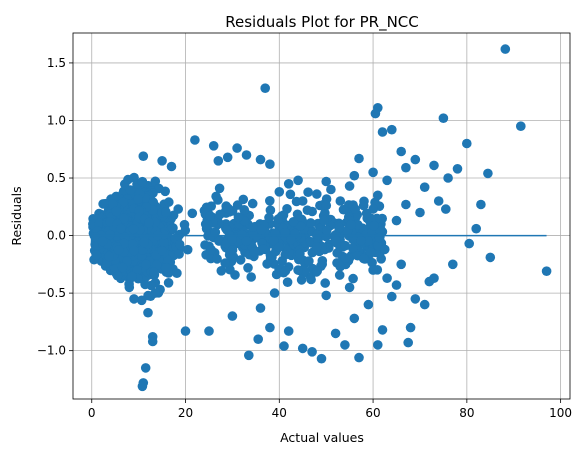  I want to click on x-tick-label: 100, so click(560, 413).